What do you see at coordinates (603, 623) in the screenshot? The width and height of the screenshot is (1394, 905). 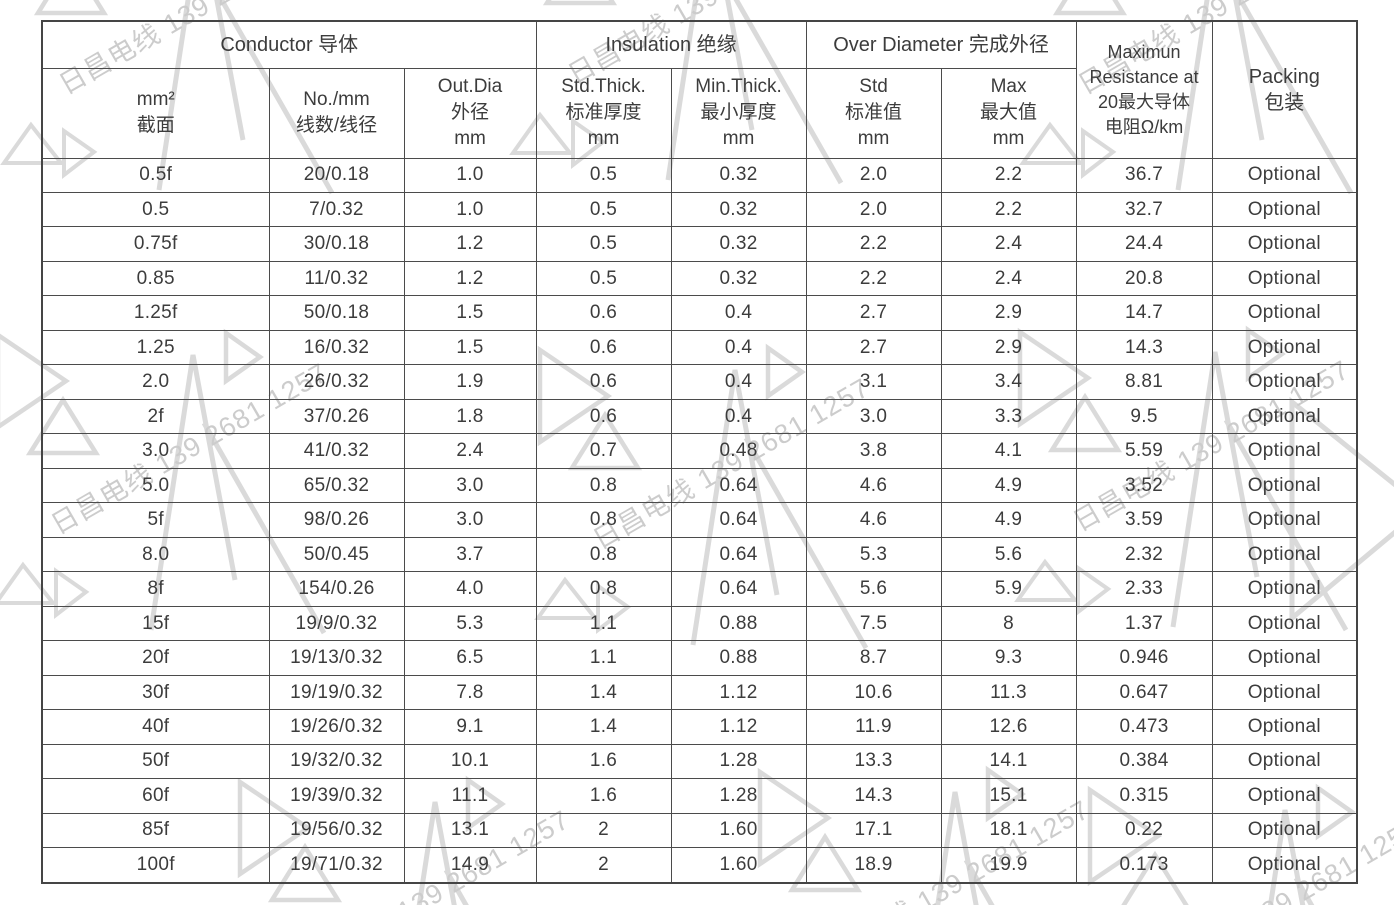 I see `table-cell: 1.1` at bounding box center [603, 623].